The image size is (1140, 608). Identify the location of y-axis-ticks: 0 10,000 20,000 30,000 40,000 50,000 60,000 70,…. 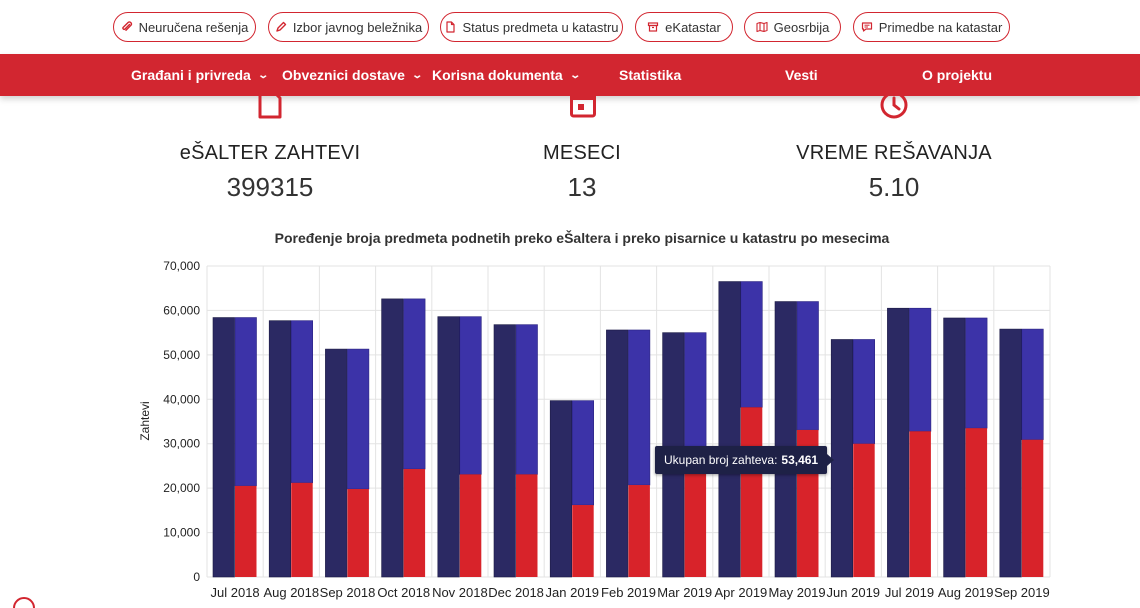
(181, 421).